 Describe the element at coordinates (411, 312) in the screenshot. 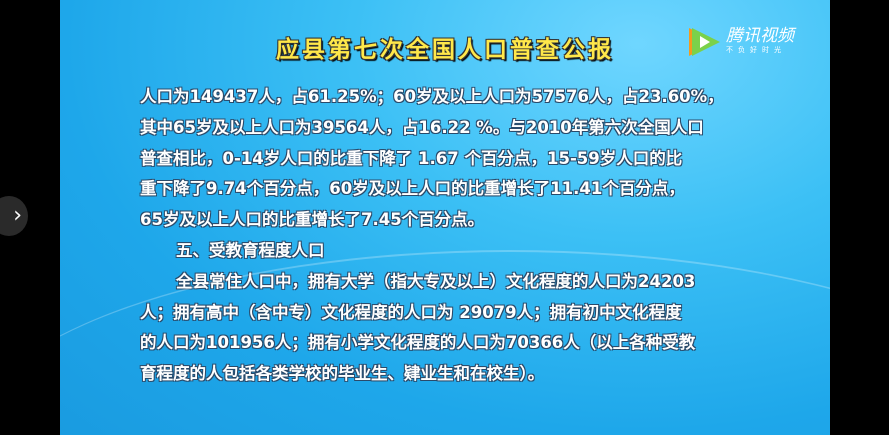

I see `text-line: 人；拥有高中（含中专）文化程度的人口为 29079人；拥有初中文化程度` at that location.